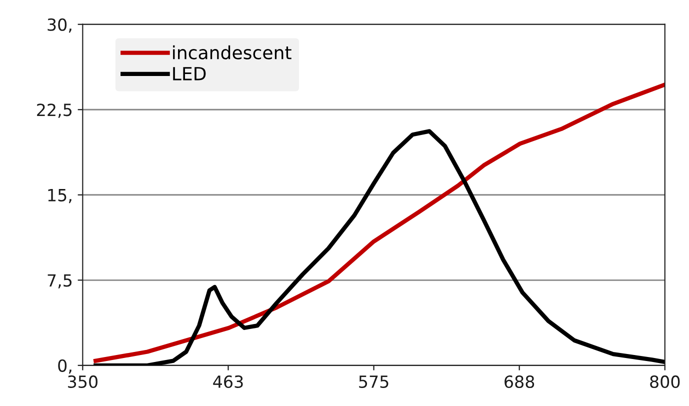 The height and width of the screenshot is (406, 689). I want to click on legend-label: incandescent, so click(232, 52).